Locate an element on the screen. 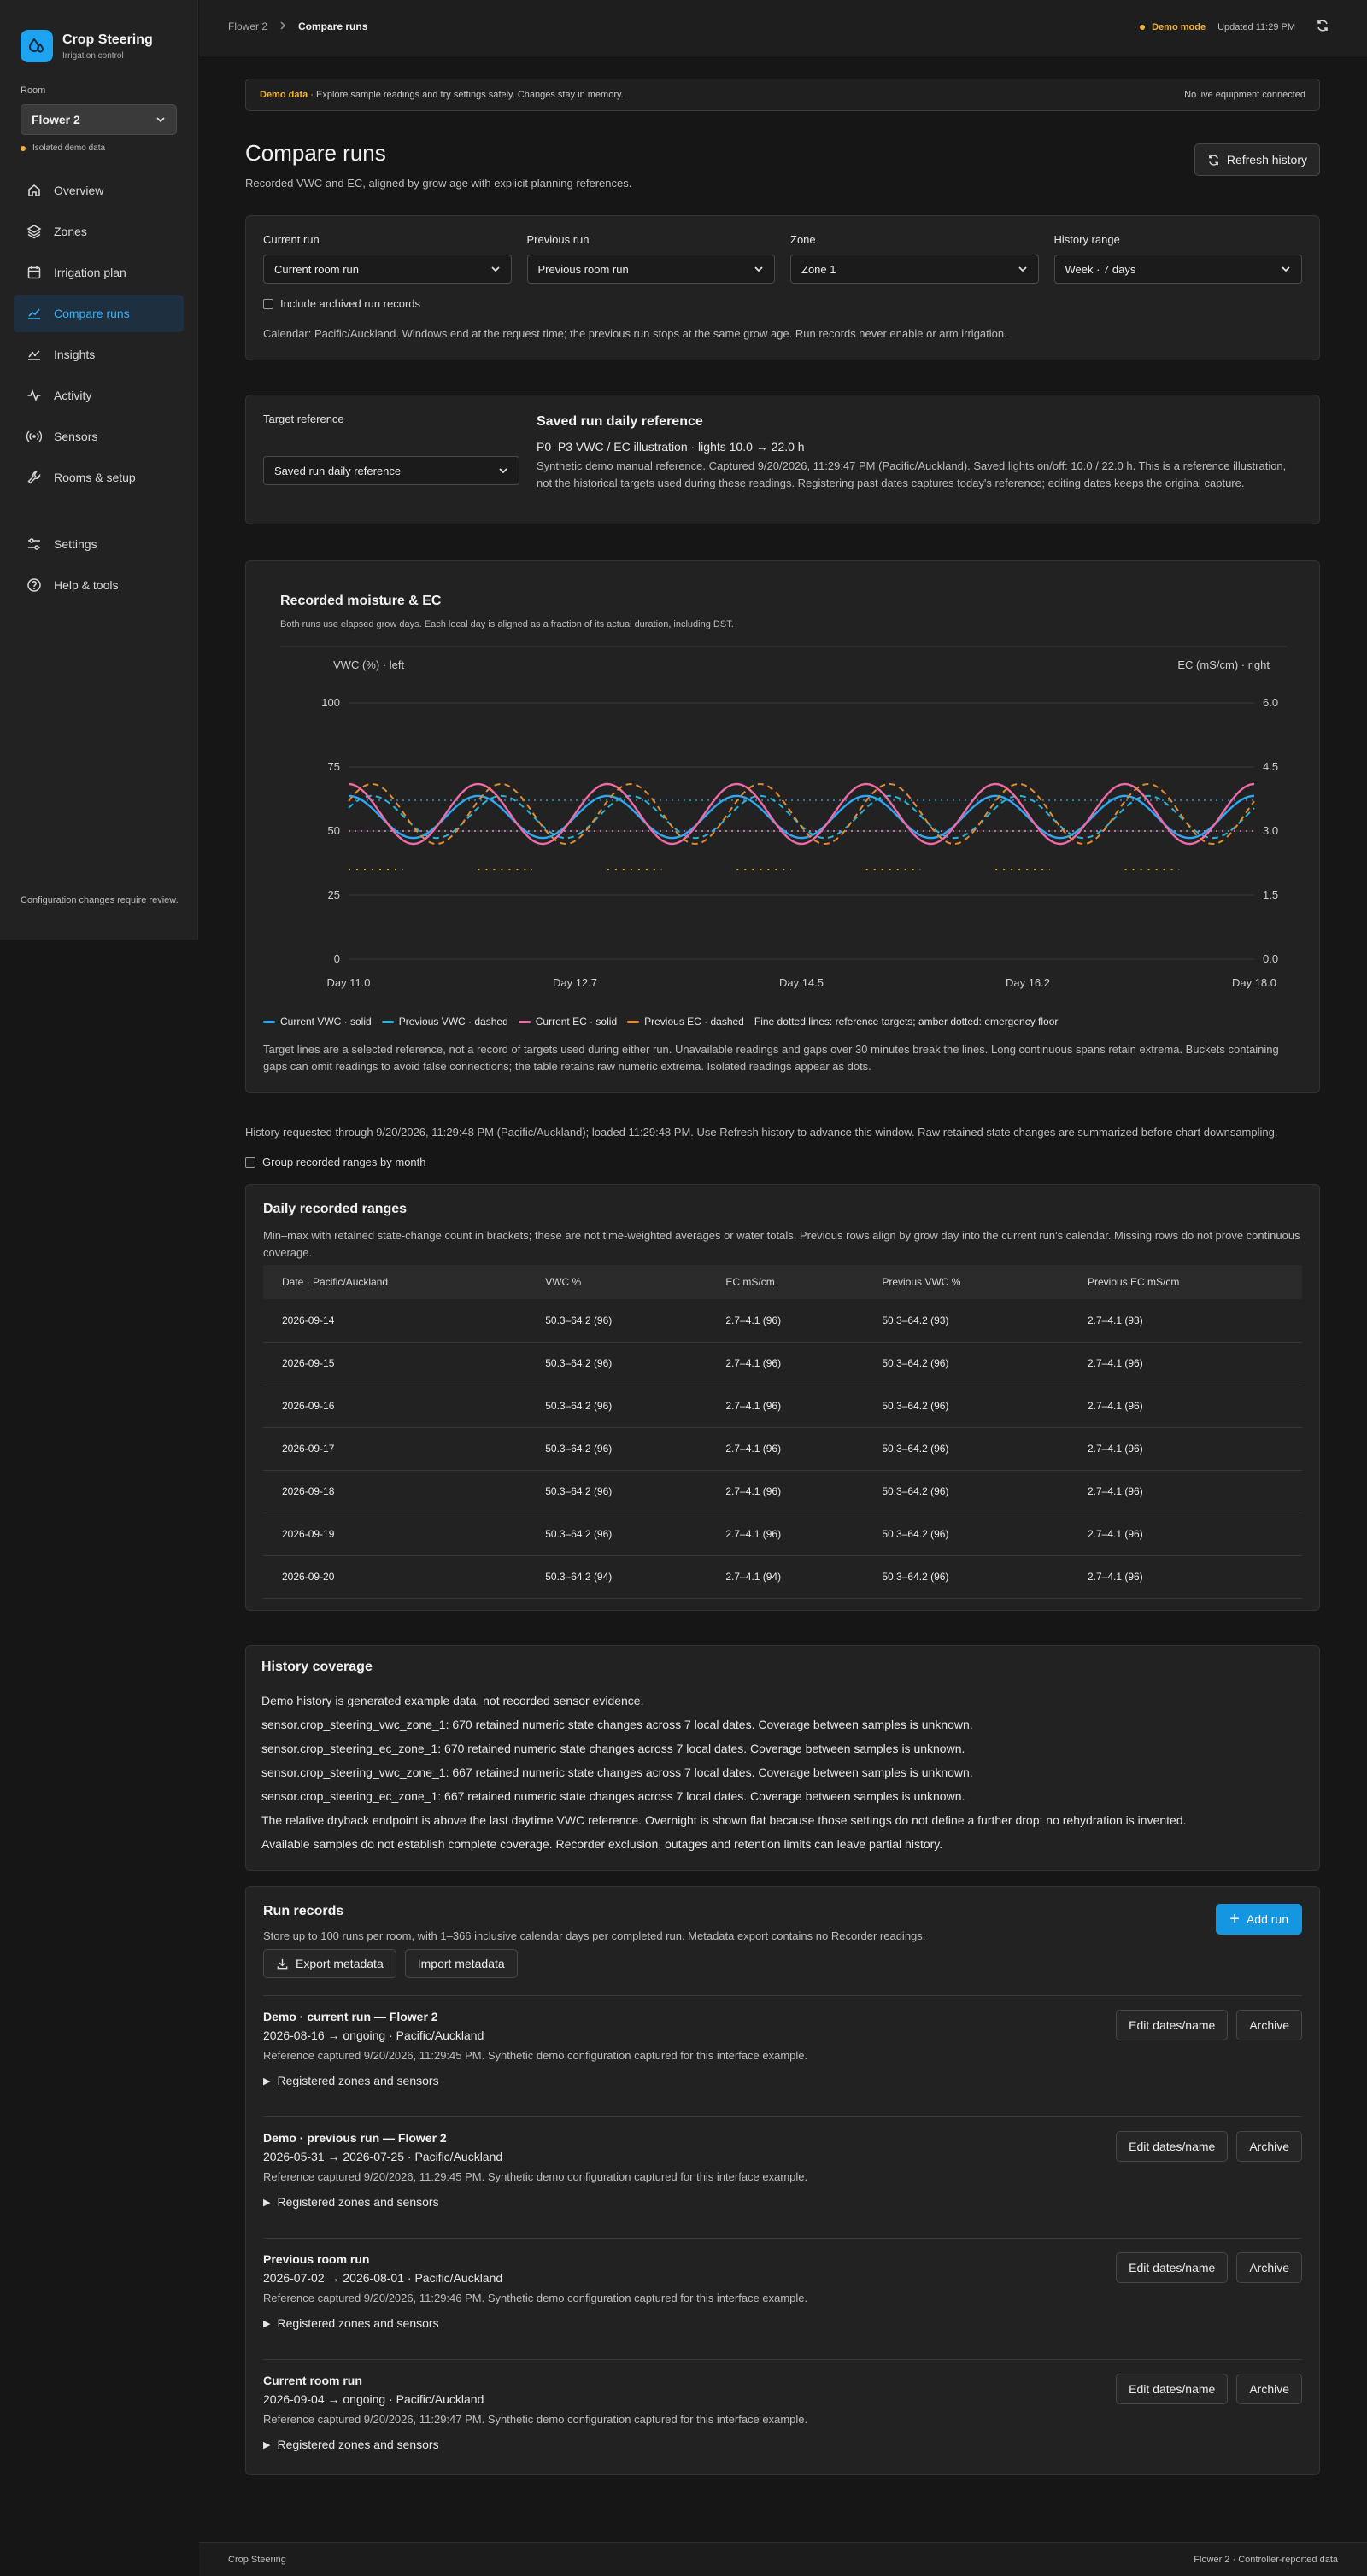  current-run-value: Current room run is located at coordinates (316, 269).